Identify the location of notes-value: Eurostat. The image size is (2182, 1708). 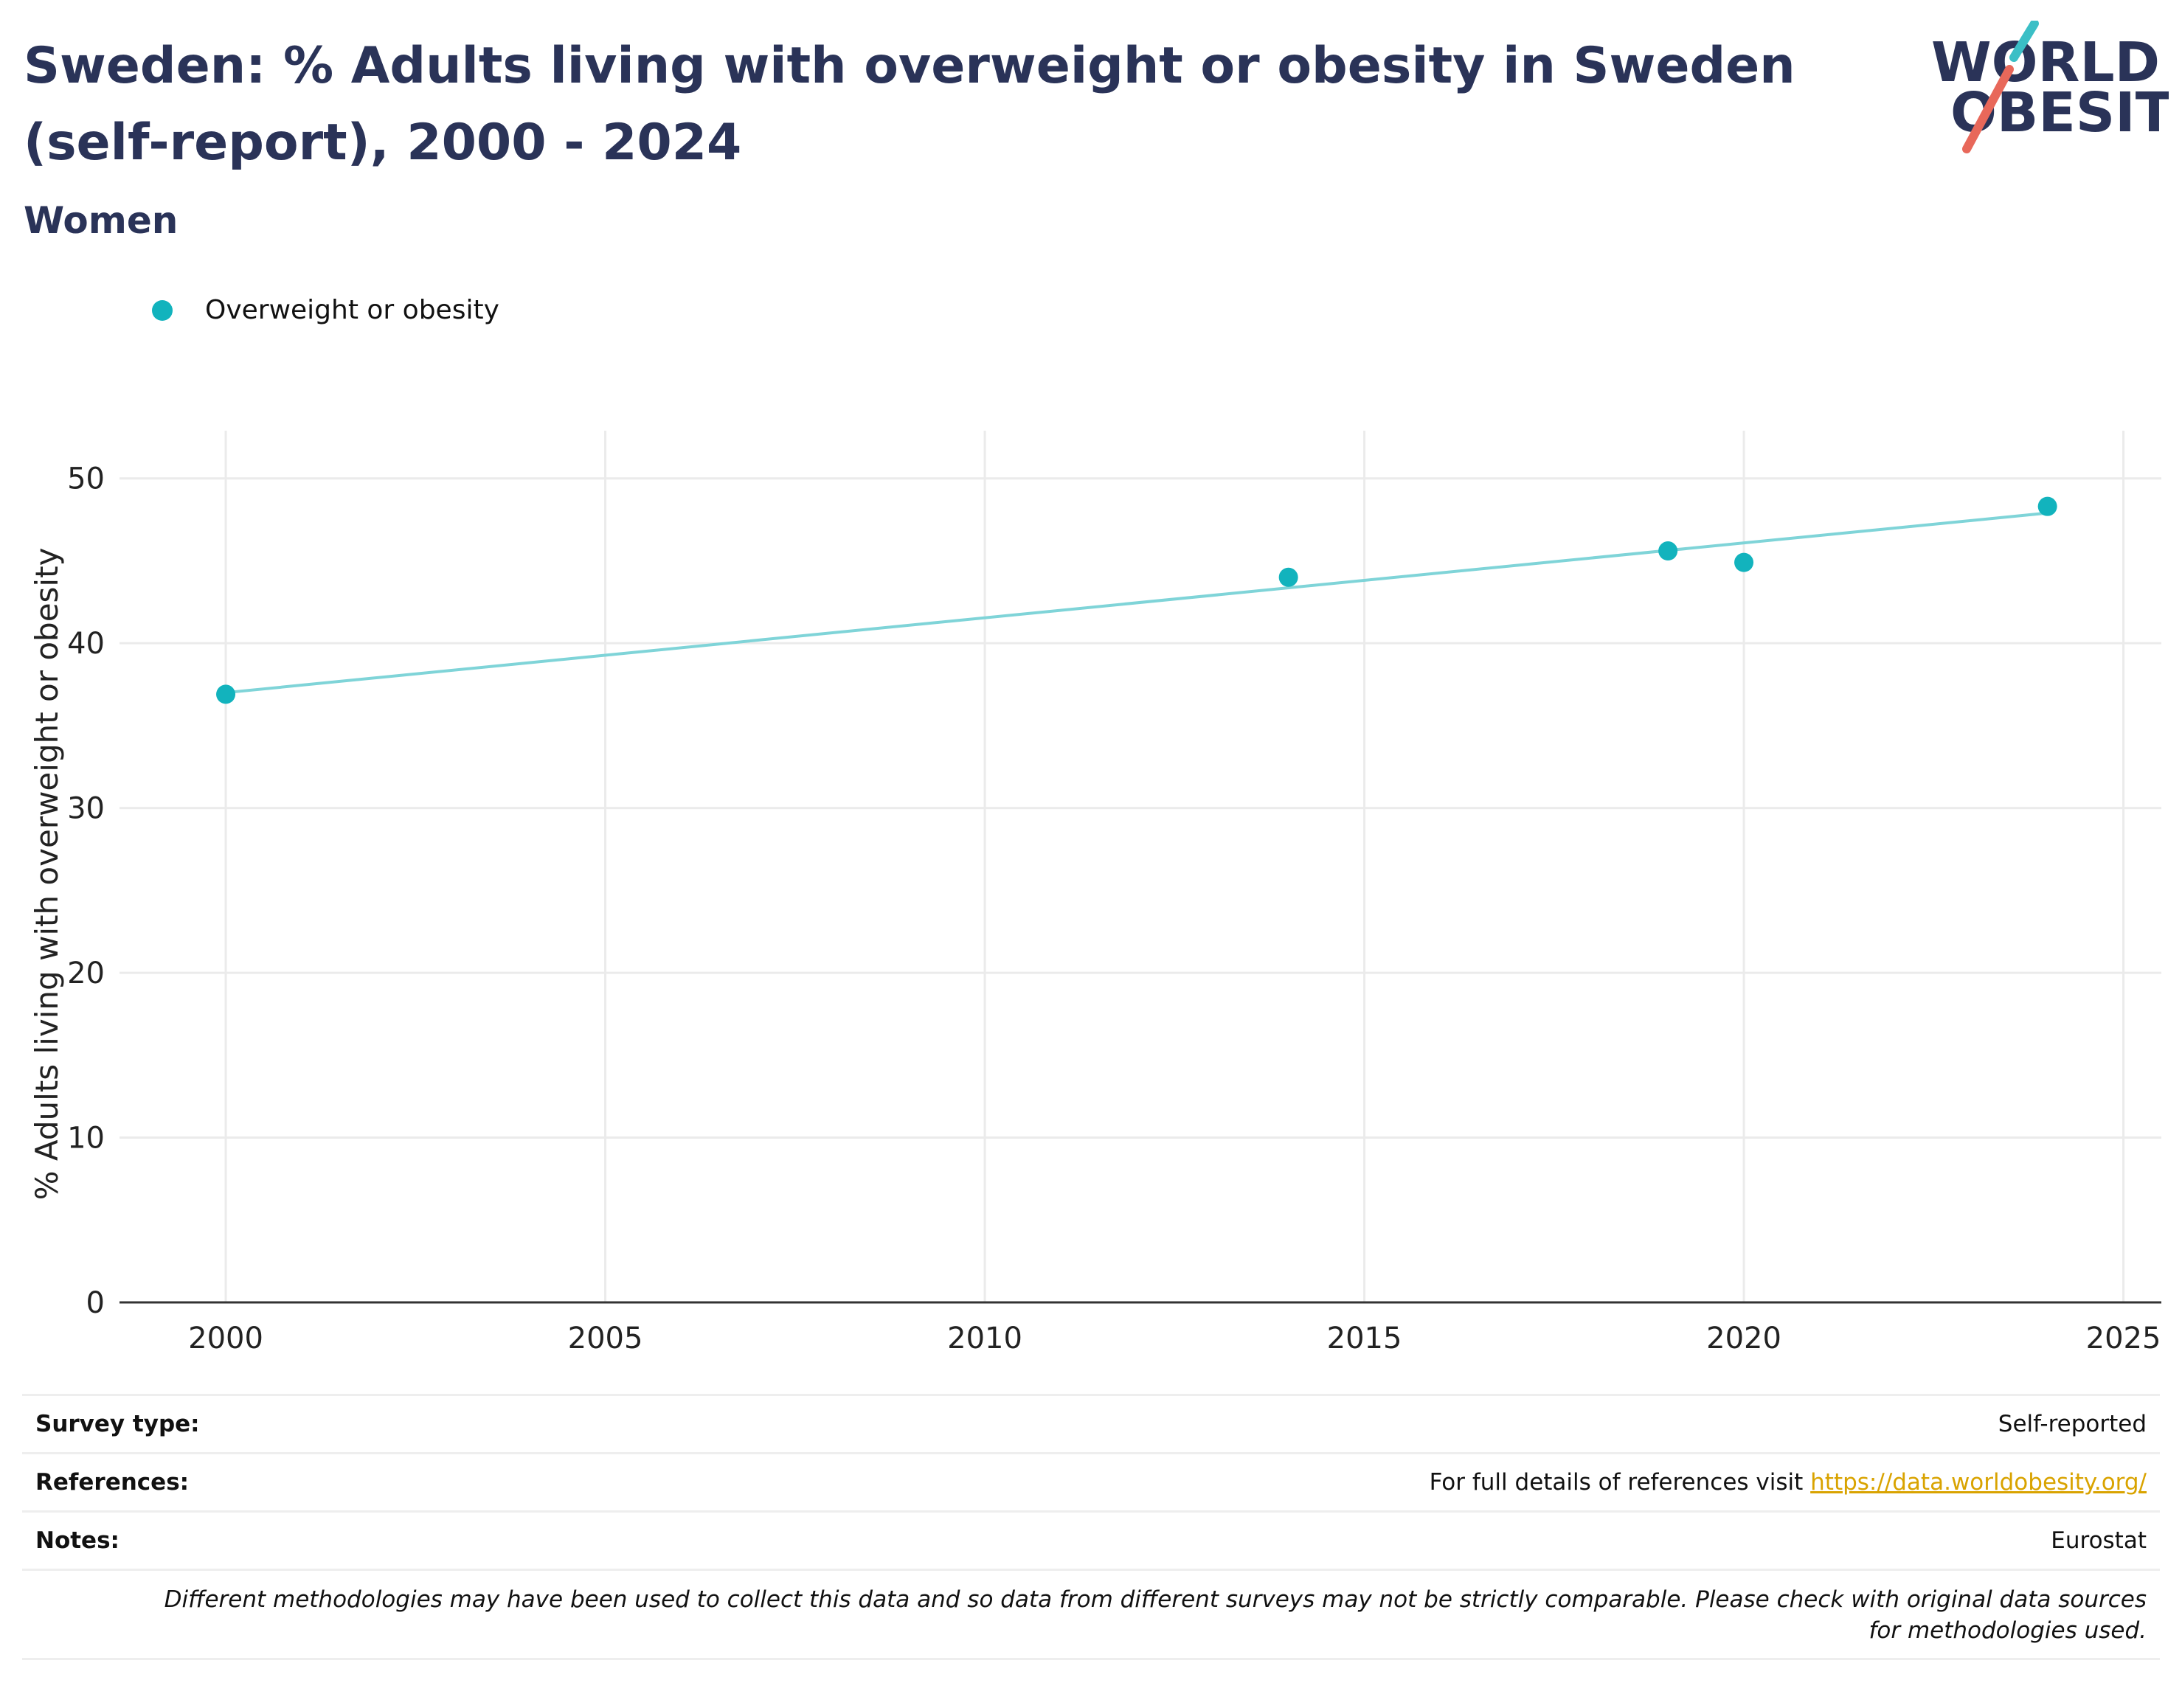
(2099, 1540).